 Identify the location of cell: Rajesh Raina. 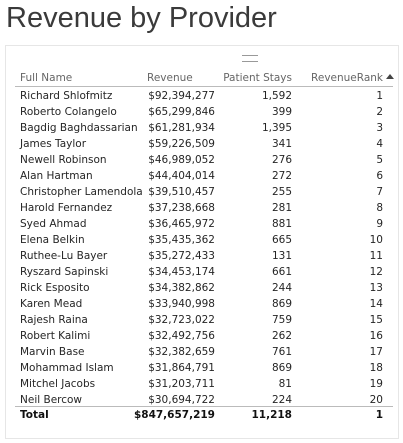
(54, 320).